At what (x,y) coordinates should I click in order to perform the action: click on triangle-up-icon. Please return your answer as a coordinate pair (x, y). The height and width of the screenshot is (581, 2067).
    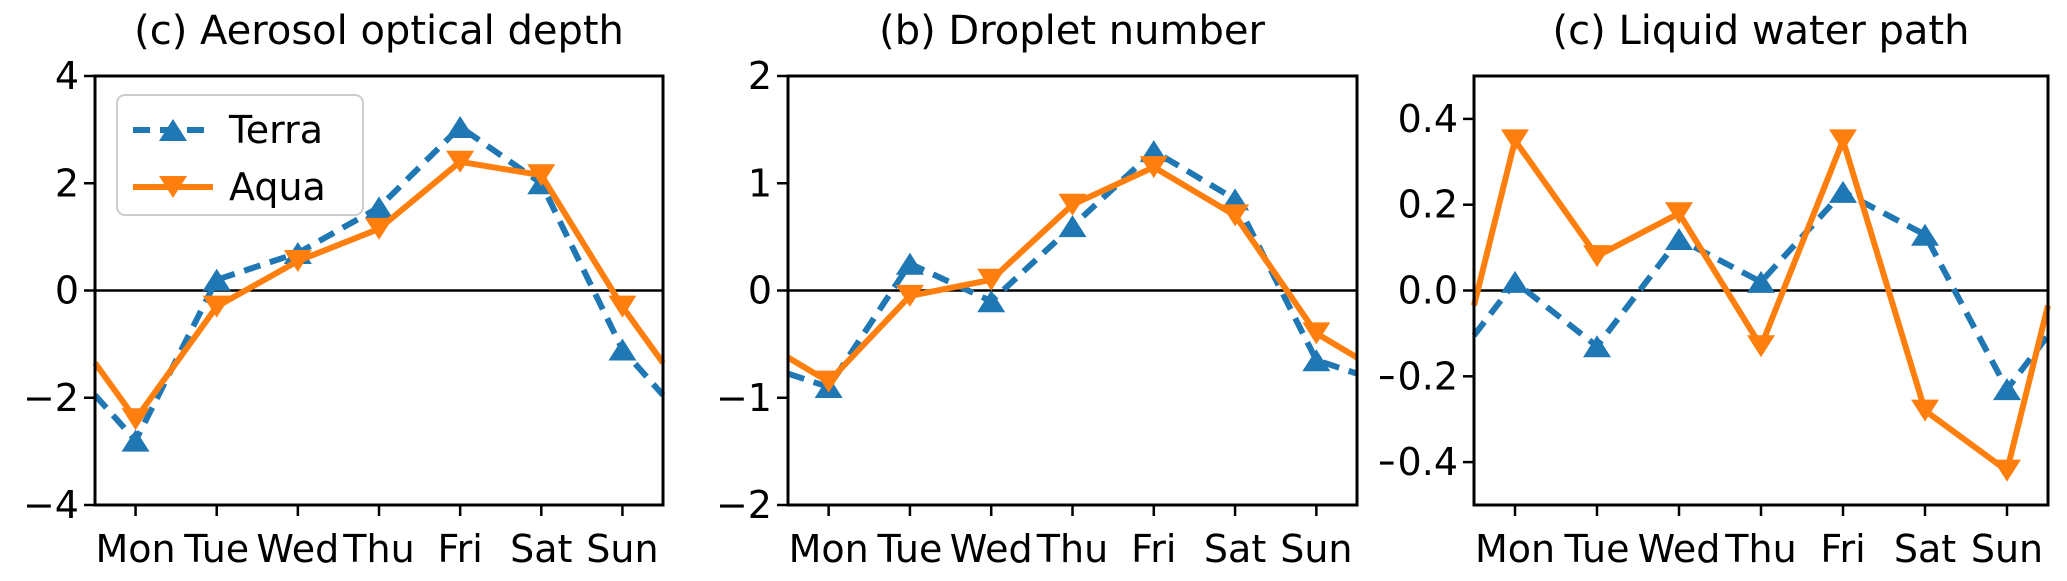
    Looking at the image, I should click on (173, 130).